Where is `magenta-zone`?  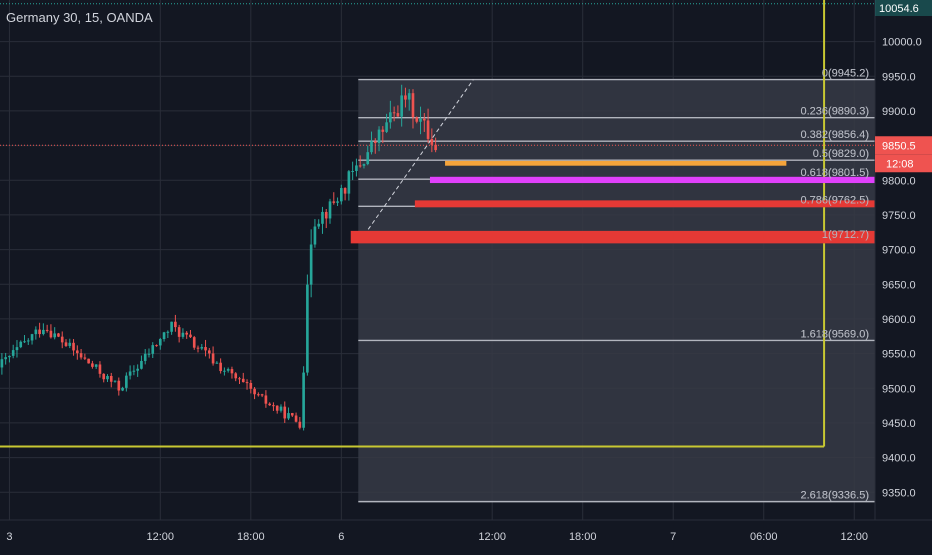 magenta-zone is located at coordinates (652, 180).